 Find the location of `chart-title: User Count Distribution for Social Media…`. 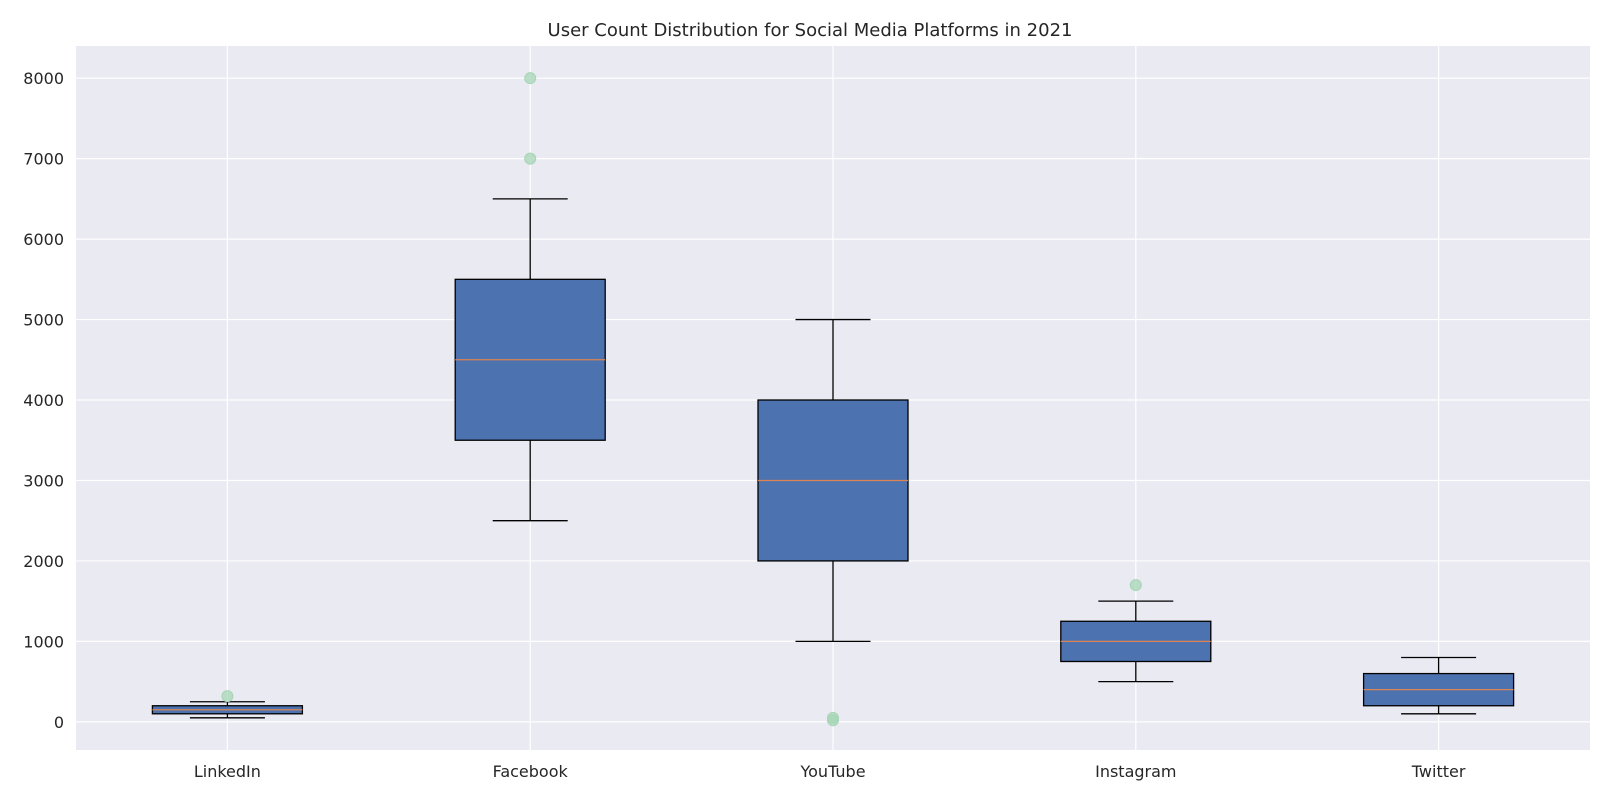

chart-title: User Count Distribution for Social Media… is located at coordinates (810, 30).